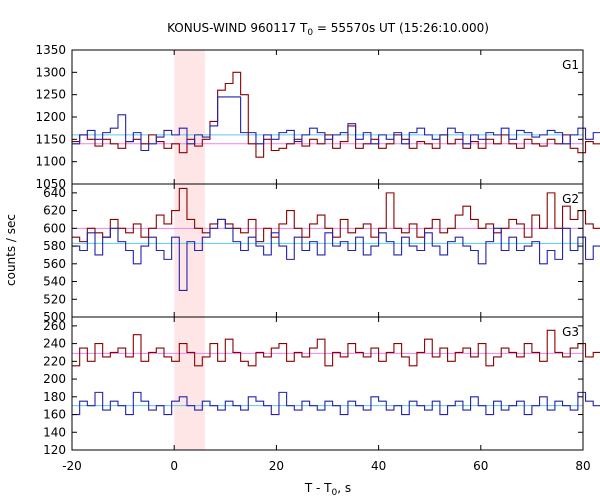 This screenshot has width=600, height=500. Describe the element at coordinates (570, 65) in the screenshot. I see `panel-g1-label: G1` at that location.